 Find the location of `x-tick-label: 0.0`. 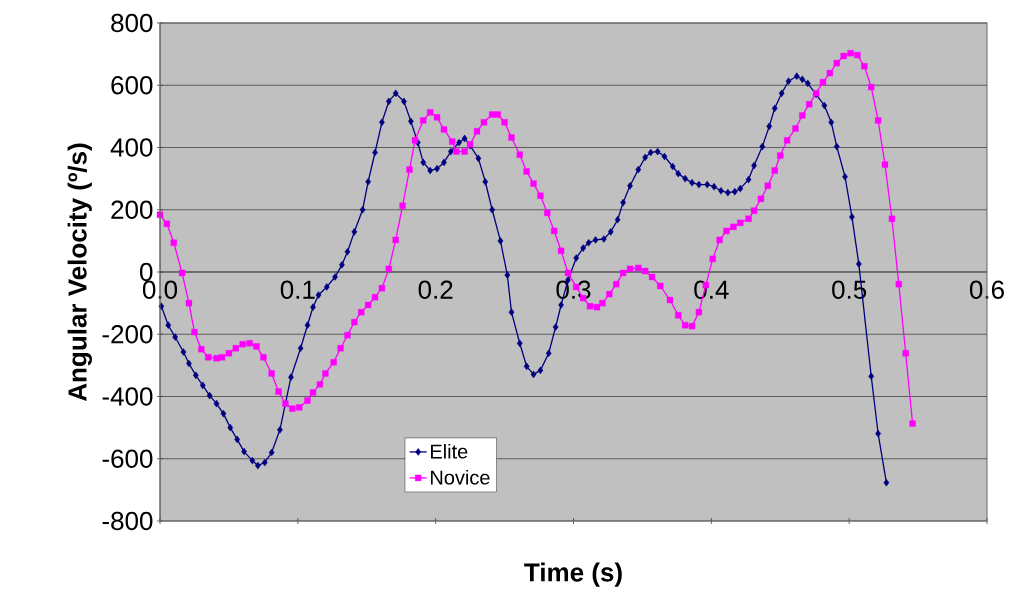

x-tick-label: 0.0 is located at coordinates (160, 289).